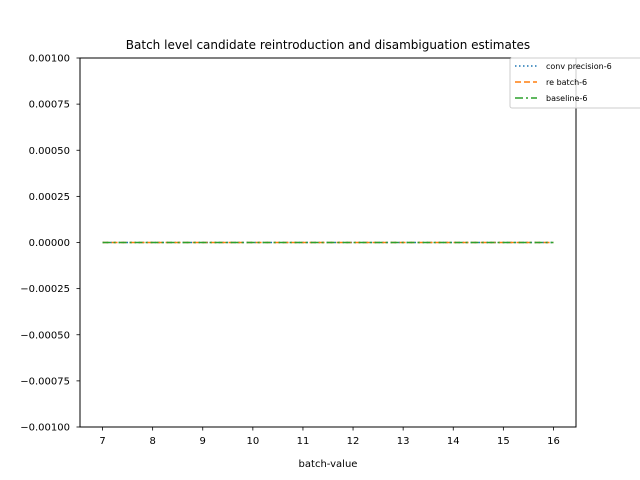  Describe the element at coordinates (49, 59) in the screenshot. I see `y-tick-label: 0.00100` at that location.